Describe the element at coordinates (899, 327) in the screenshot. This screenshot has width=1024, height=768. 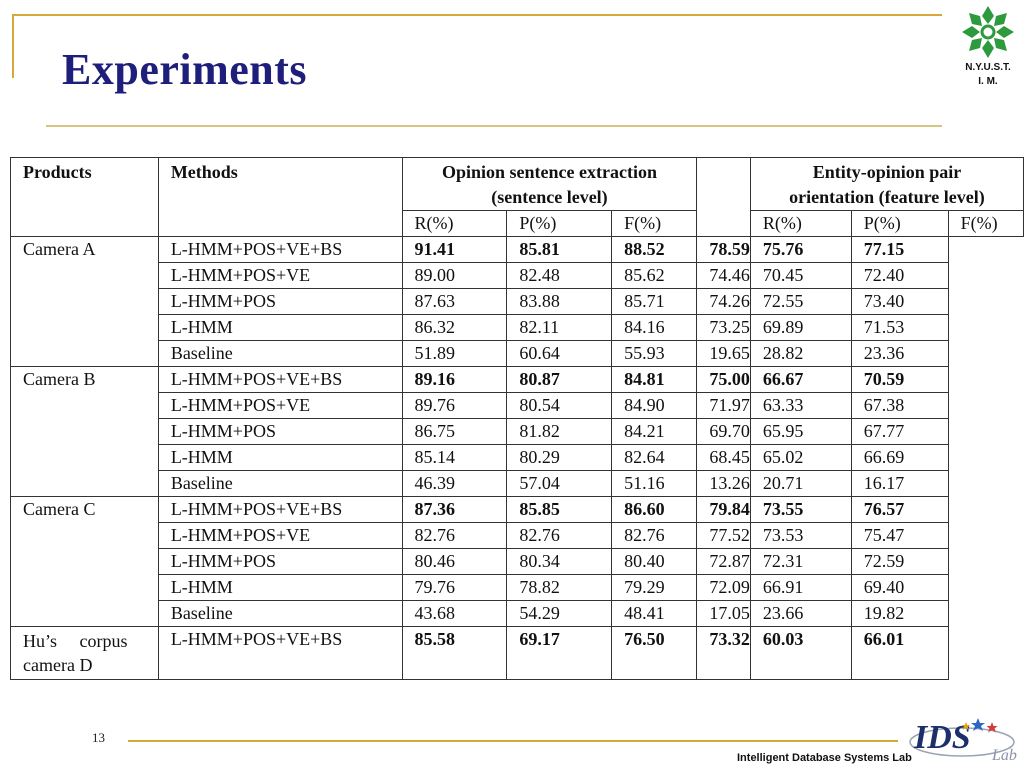
I see `value-cell: 71.53` at that location.